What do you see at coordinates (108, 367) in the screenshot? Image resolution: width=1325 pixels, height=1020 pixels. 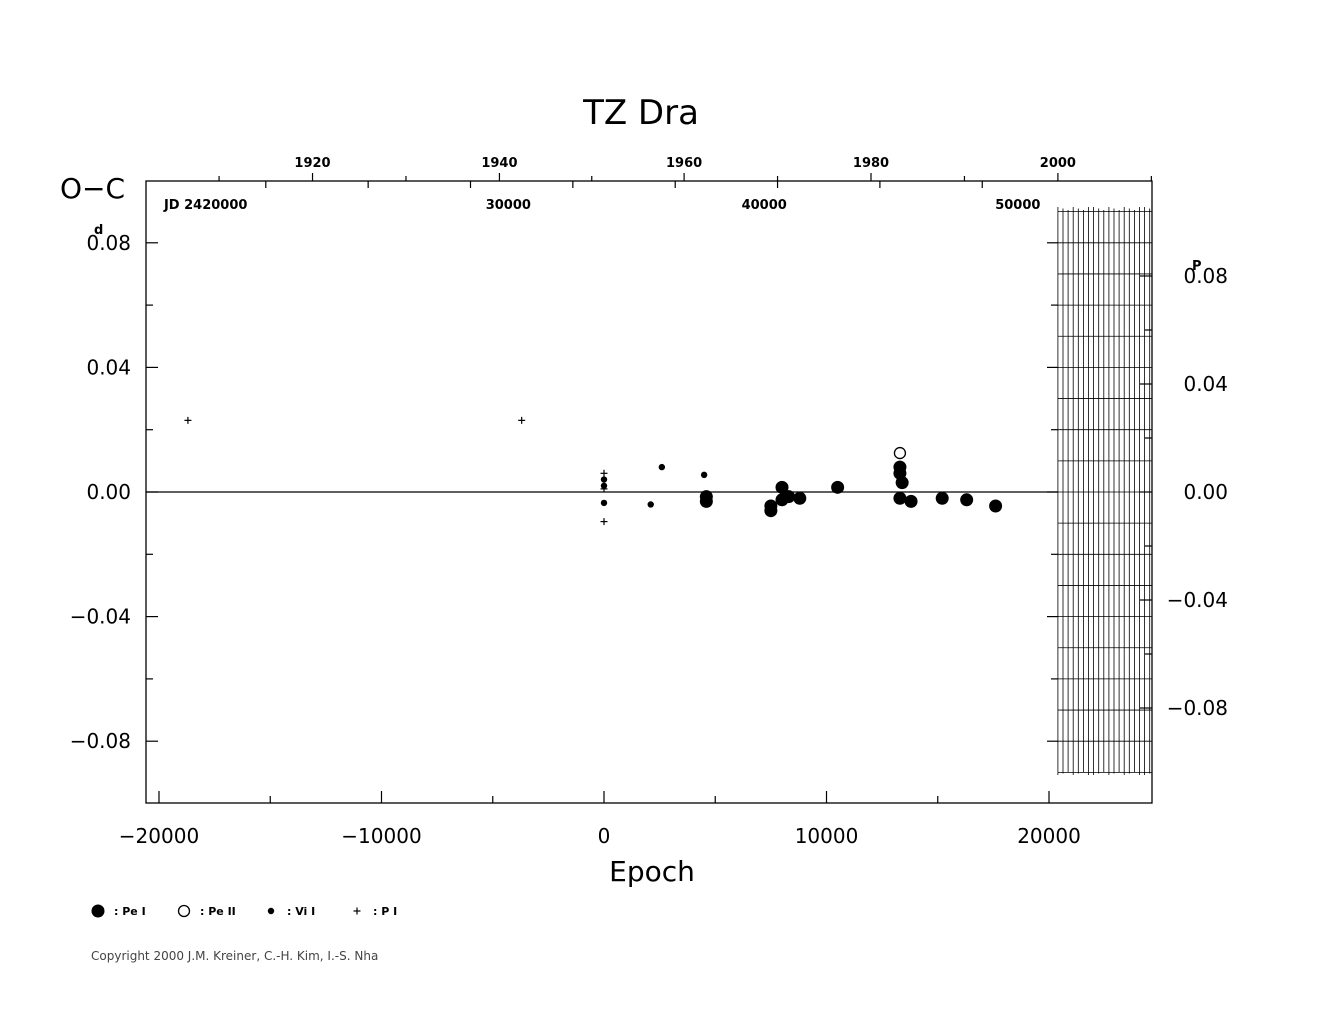 I see `y-tick-label: 0.04` at bounding box center [108, 367].